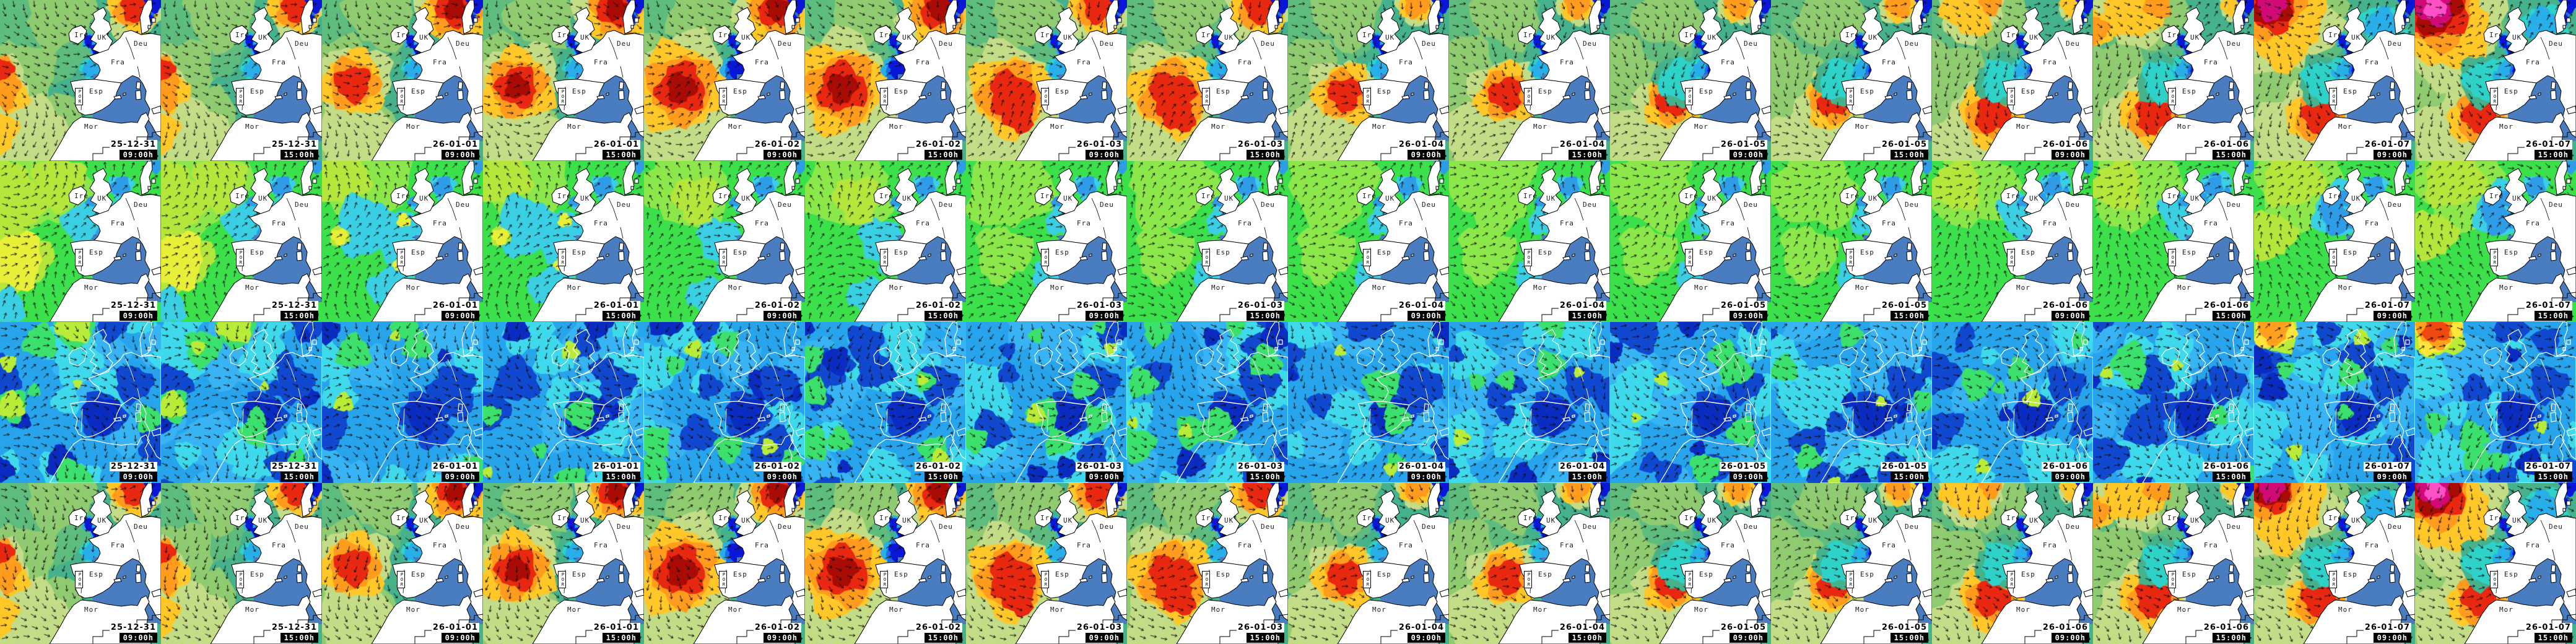 The height and width of the screenshot is (644, 2576). Describe the element at coordinates (1368, 402) in the screenshot. I see `map-tile-r3c9: 26-01-04 09:00h` at that location.